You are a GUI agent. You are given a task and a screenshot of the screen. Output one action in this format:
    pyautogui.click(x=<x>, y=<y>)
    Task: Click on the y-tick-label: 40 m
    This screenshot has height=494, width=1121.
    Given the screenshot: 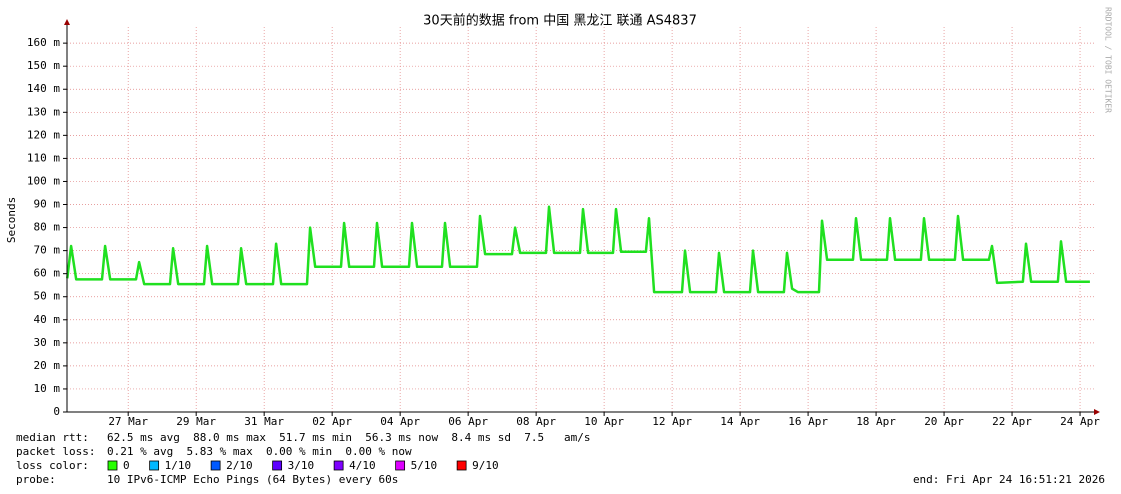 What is the action you would take?
    pyautogui.click(x=47, y=319)
    